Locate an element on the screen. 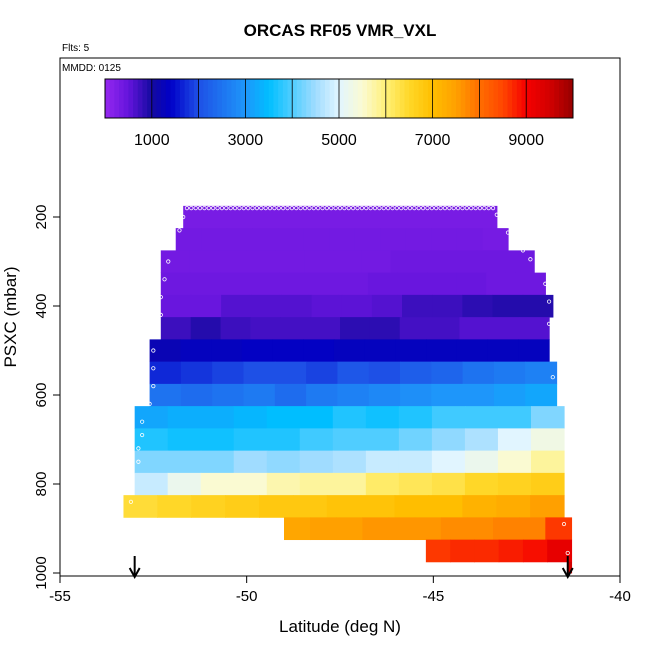 The width and height of the screenshot is (650, 650). takeoff-landing-arrows is located at coordinates (351, 568).